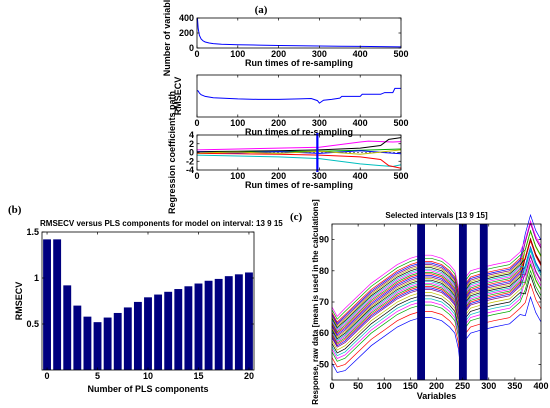 The image size is (550, 408). I want to click on y-tick-label: 0, so click(191, 48).